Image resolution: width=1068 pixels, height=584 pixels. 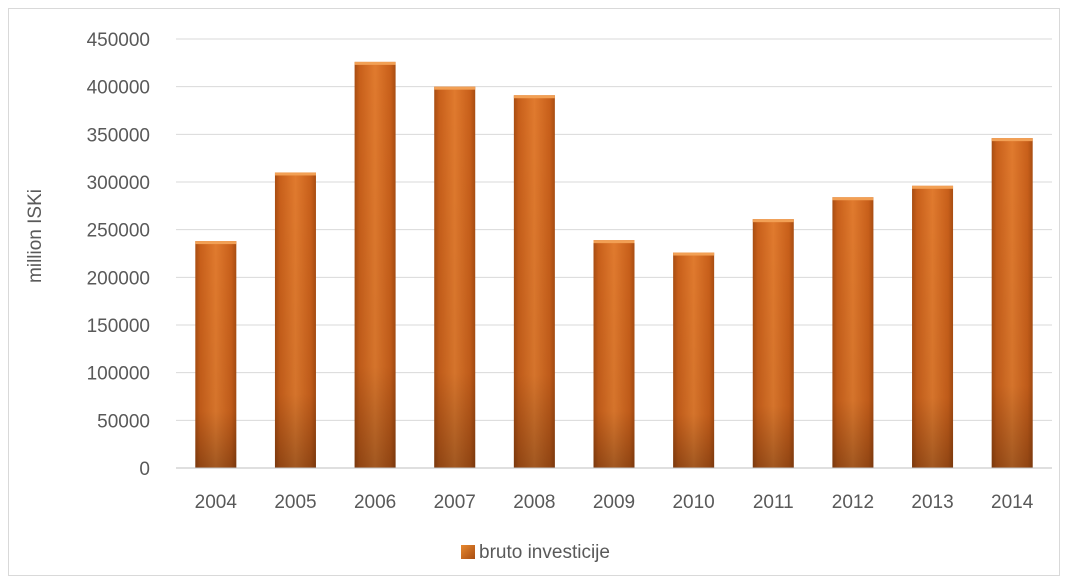 What do you see at coordinates (123, 421) in the screenshot?
I see `y-tick-label: 50000` at bounding box center [123, 421].